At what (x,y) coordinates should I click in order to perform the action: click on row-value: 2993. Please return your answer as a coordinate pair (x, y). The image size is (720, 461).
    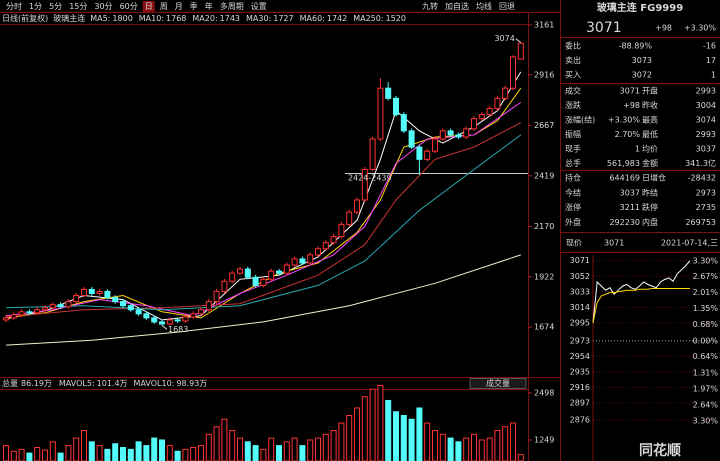
    Looking at the image, I should click on (706, 134).